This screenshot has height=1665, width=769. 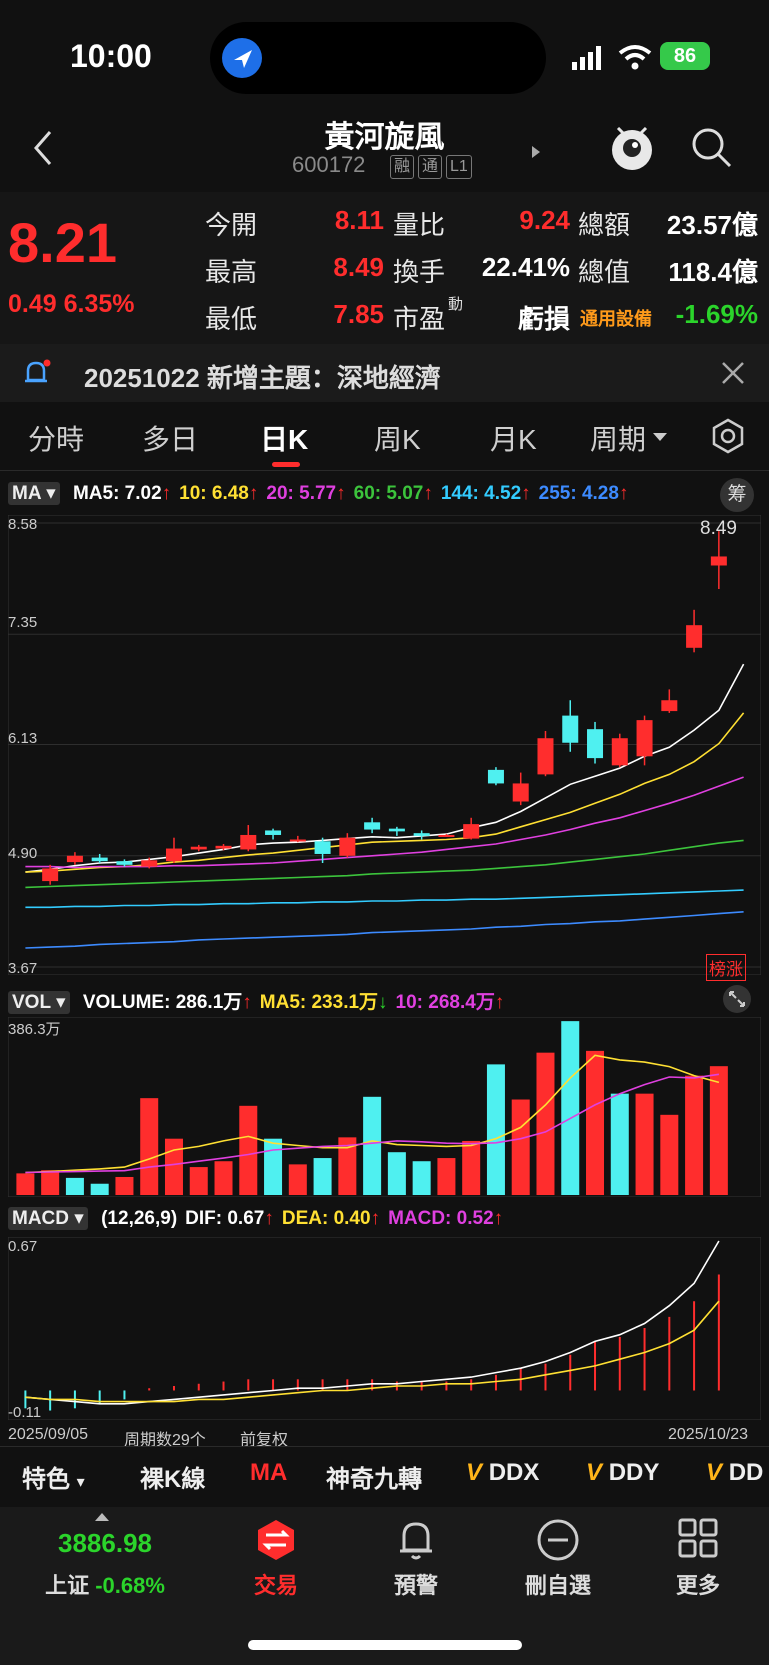 What do you see at coordinates (430, 167) in the screenshot?
I see `tag-connect: 通` at bounding box center [430, 167].